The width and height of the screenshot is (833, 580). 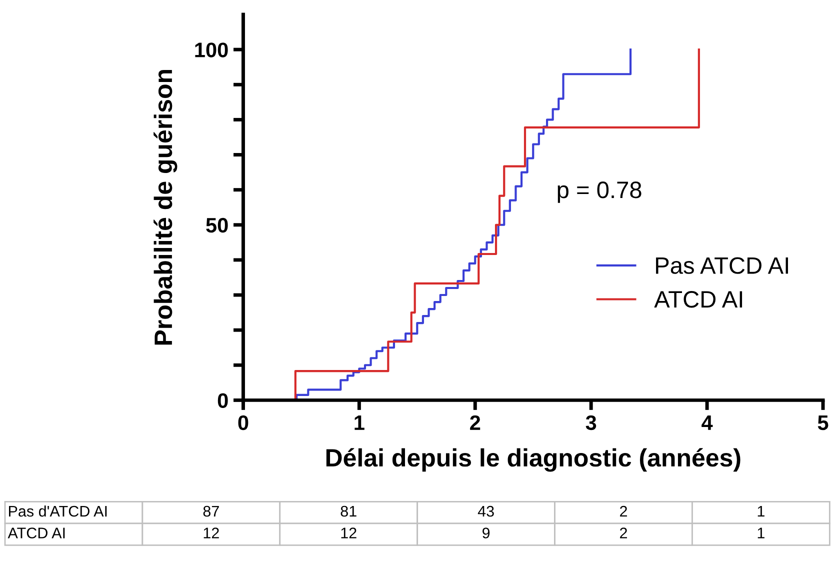 I want to click on x-axis-title: Délai depuis le diagnostic (années), so click(x=533, y=460).